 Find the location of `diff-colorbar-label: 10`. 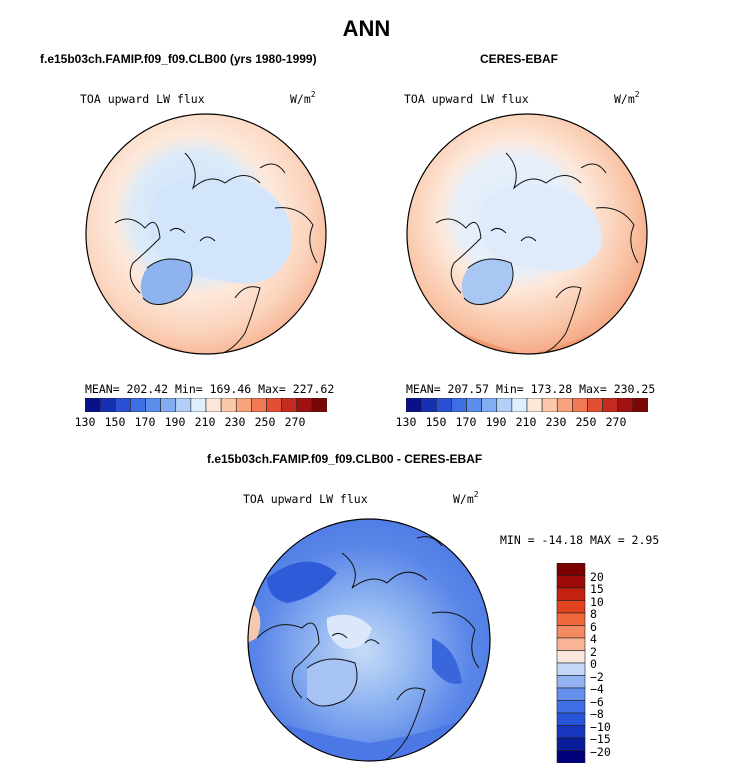

diff-colorbar-label: 10 is located at coordinates (597, 601).